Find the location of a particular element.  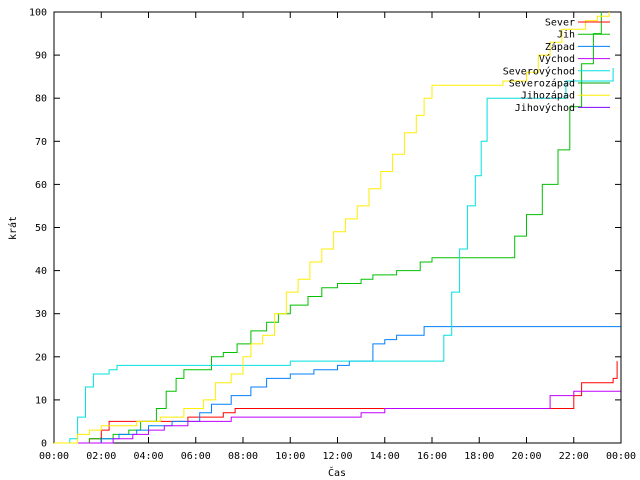

y-tick-label: 100 is located at coordinates (38, 13).